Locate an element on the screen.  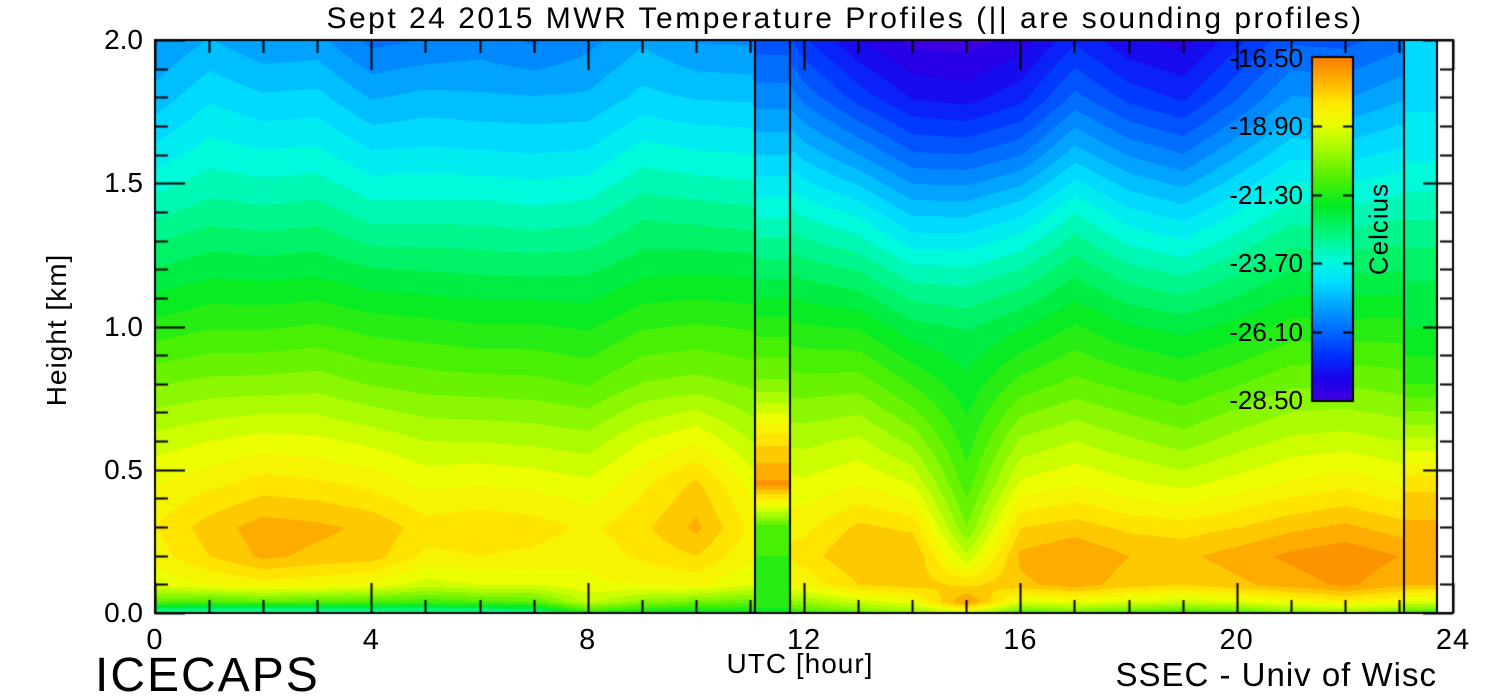
x-tick-label: 16 is located at coordinates (1020, 640).